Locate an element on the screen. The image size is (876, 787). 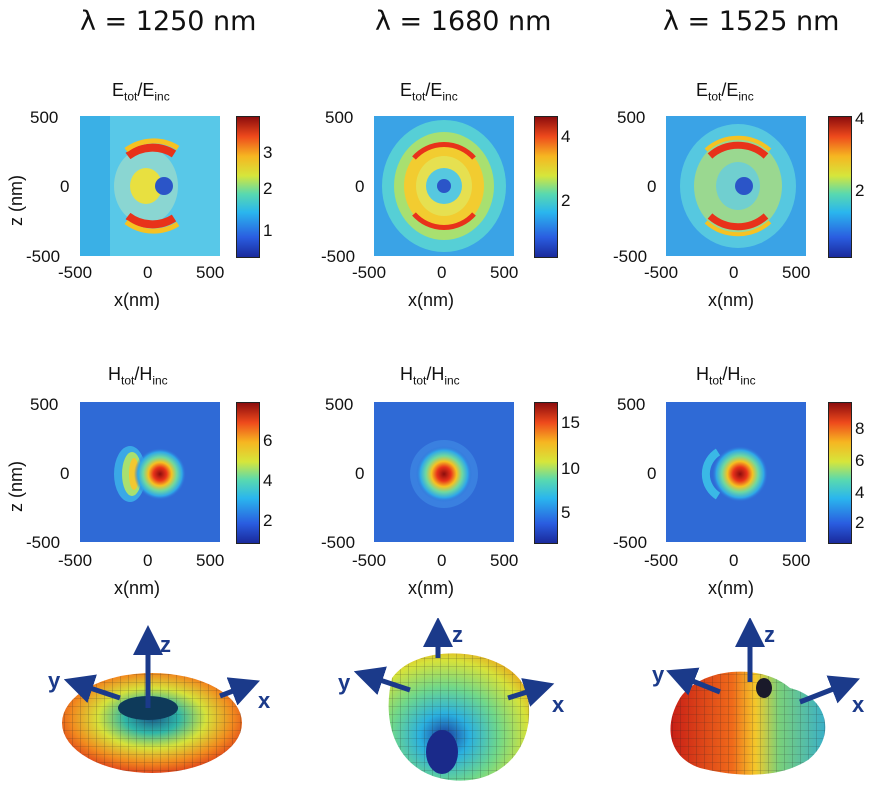
e-field-title-2: Etot/Einc is located at coordinates (429, 92).